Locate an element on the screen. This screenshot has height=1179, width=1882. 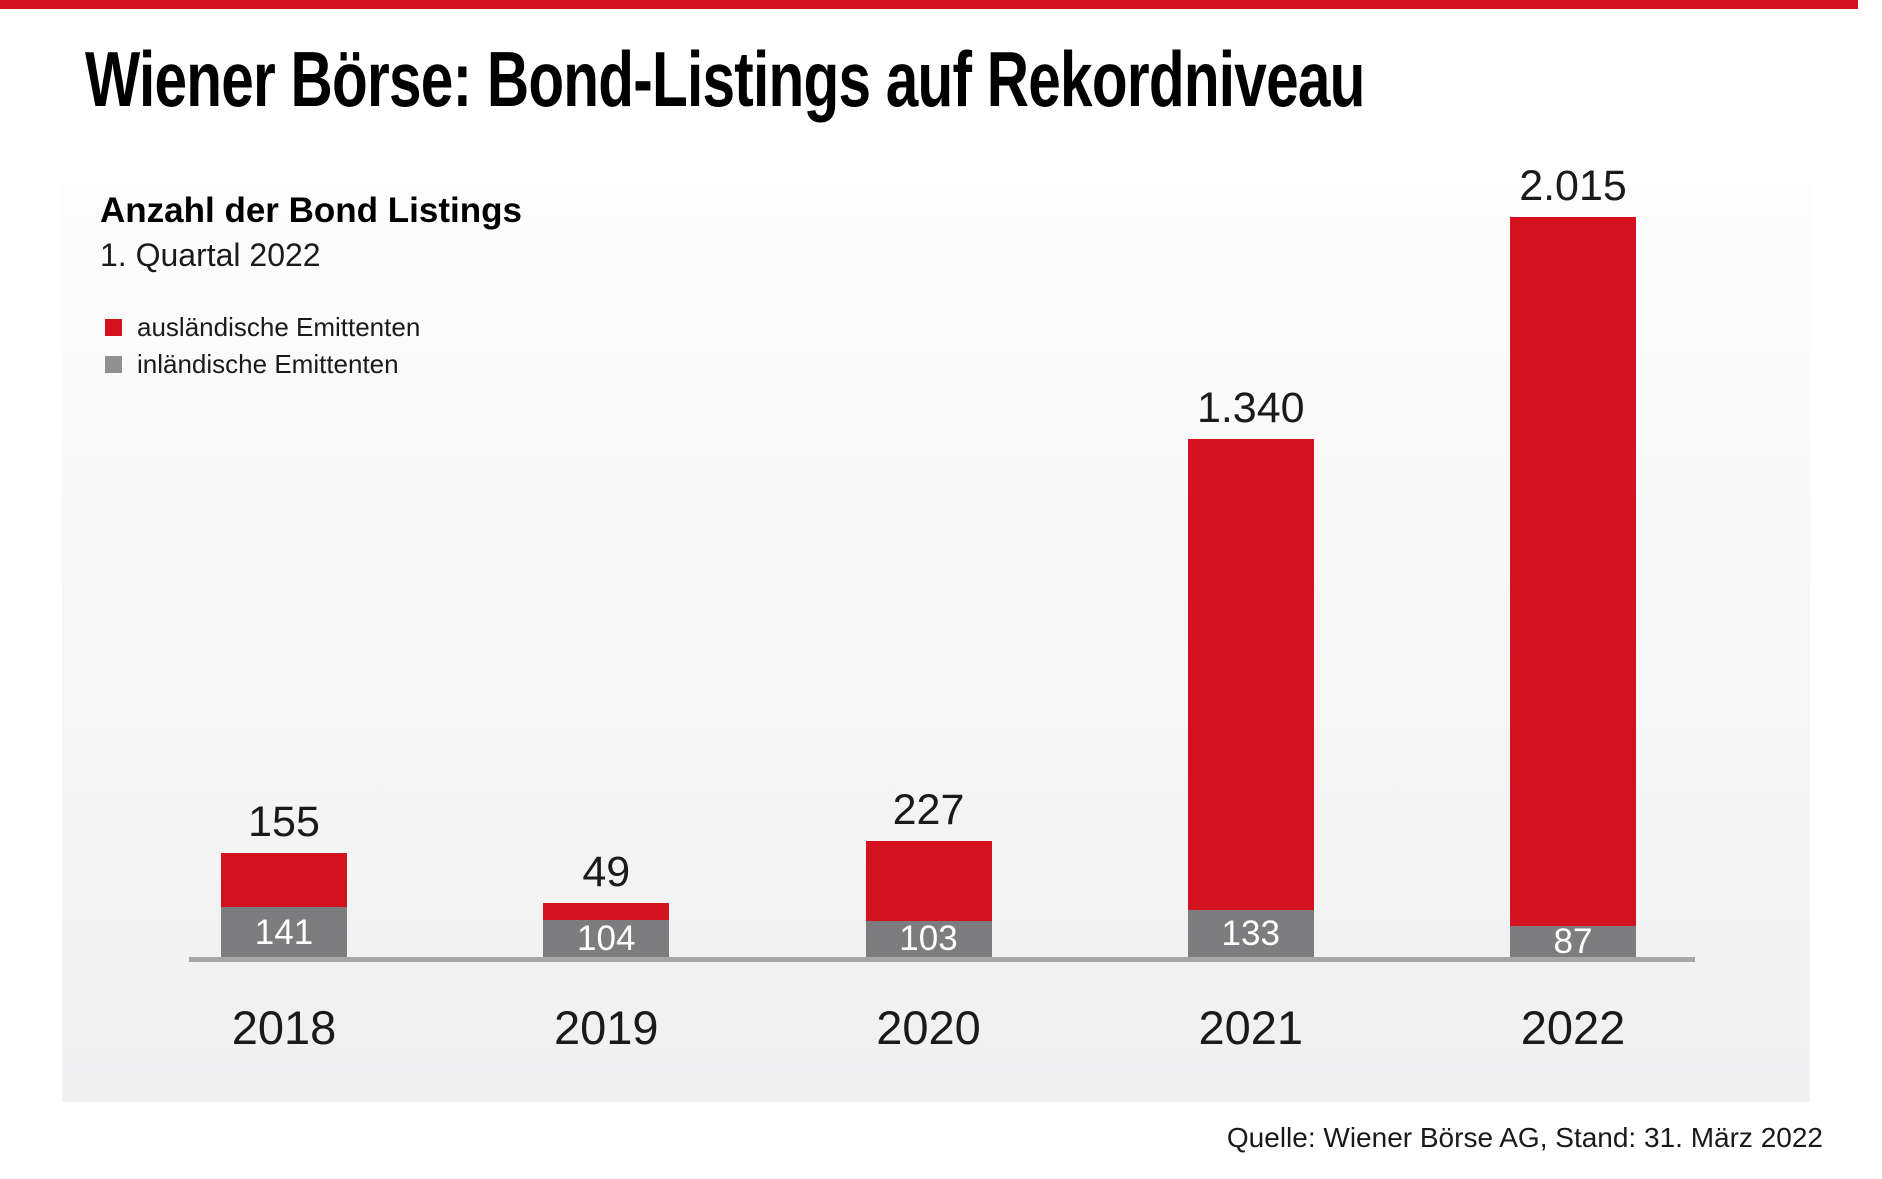
x-axis-tick-label: 2018 is located at coordinates (284, 1027).